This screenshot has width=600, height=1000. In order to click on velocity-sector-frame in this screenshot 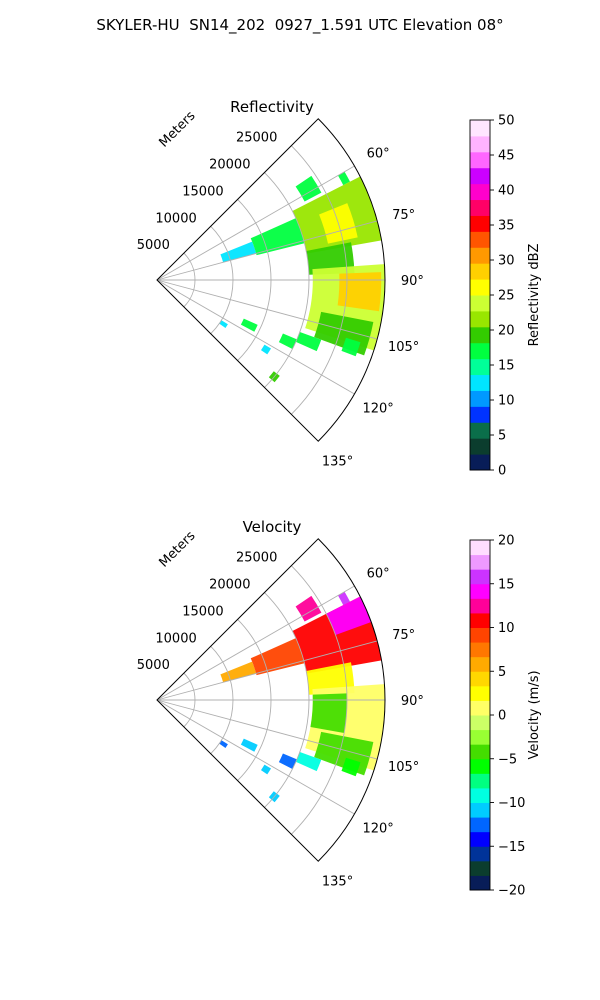, I will do `click(271, 700)`.